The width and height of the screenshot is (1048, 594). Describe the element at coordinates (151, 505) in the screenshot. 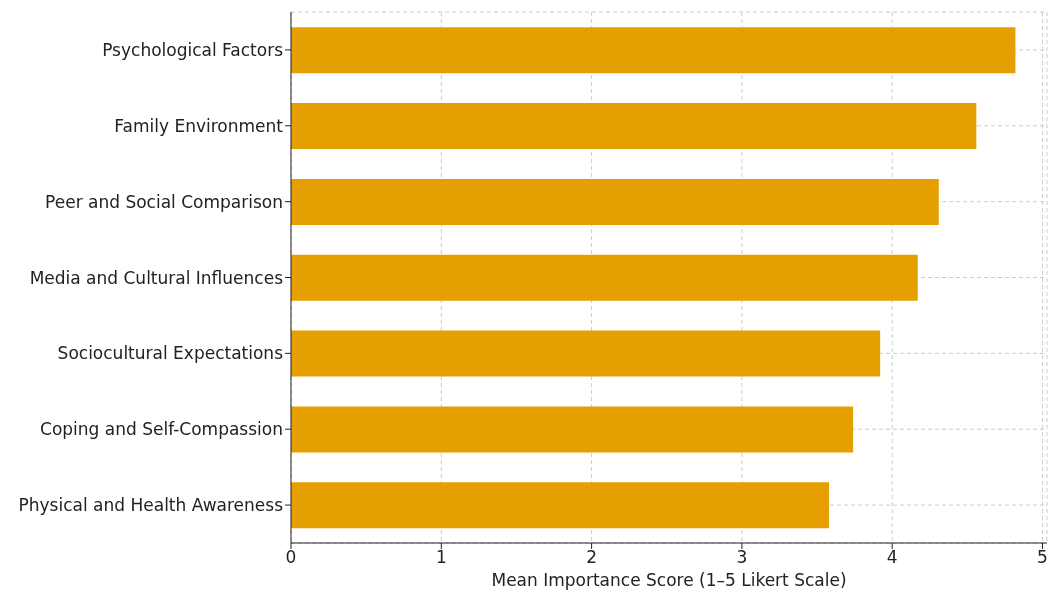

I see `y-tick-label: Physical and Health Awareness` at that location.